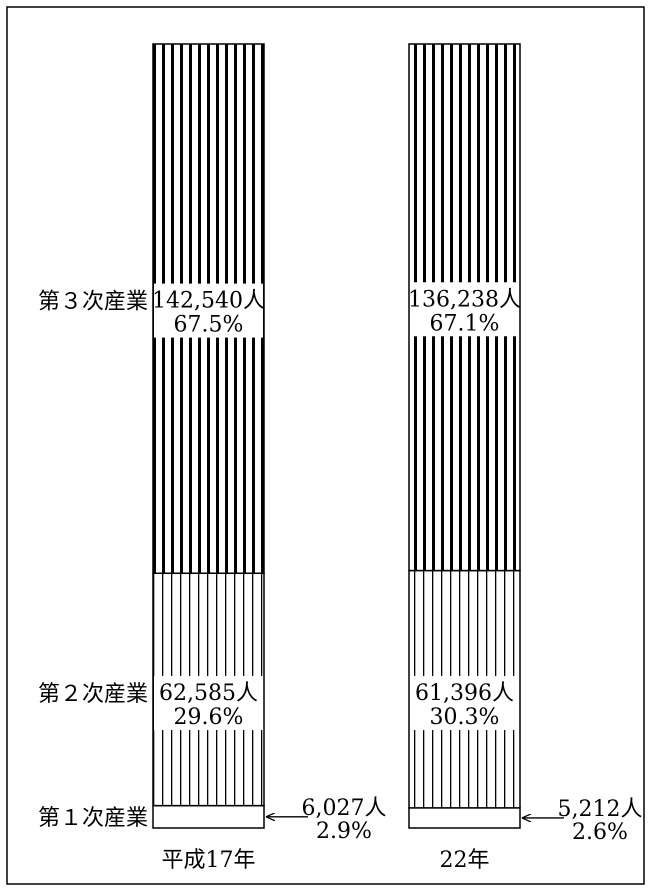 This screenshot has width=651, height=891. Describe the element at coordinates (465, 323) in the screenshot. I see `percent-label-3-2: 67.1%` at that location.